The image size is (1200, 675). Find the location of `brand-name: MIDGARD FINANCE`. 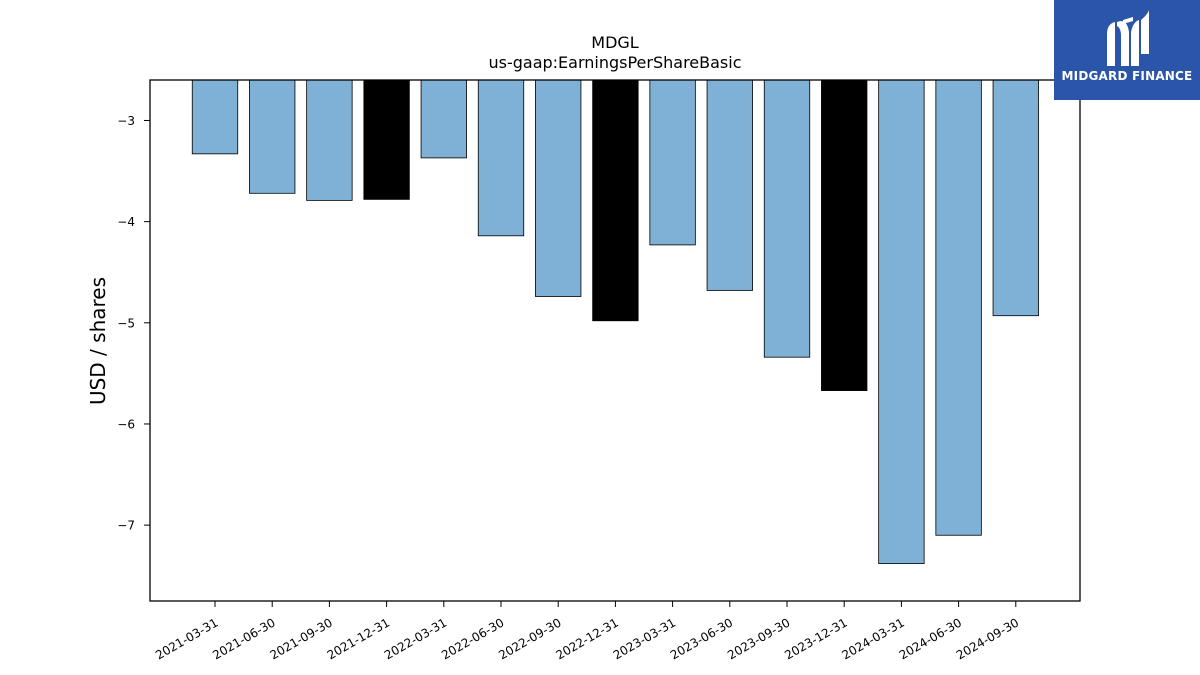

brand-name: MIDGARD FINANCE is located at coordinates (1127, 76).